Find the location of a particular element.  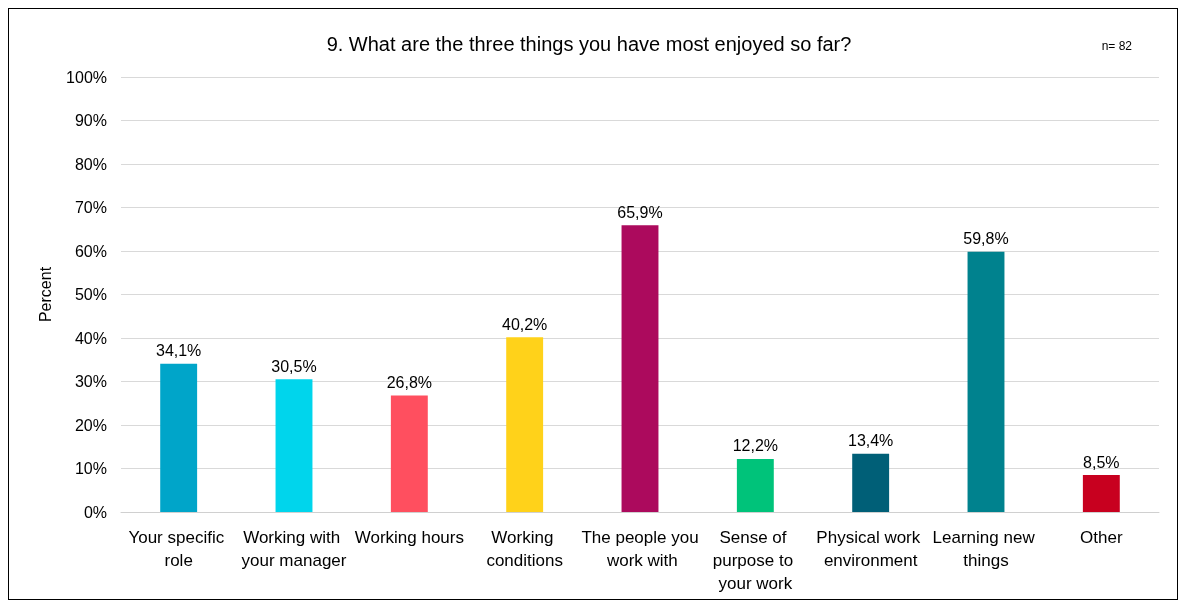

data-label: 59,8% is located at coordinates (986, 239).